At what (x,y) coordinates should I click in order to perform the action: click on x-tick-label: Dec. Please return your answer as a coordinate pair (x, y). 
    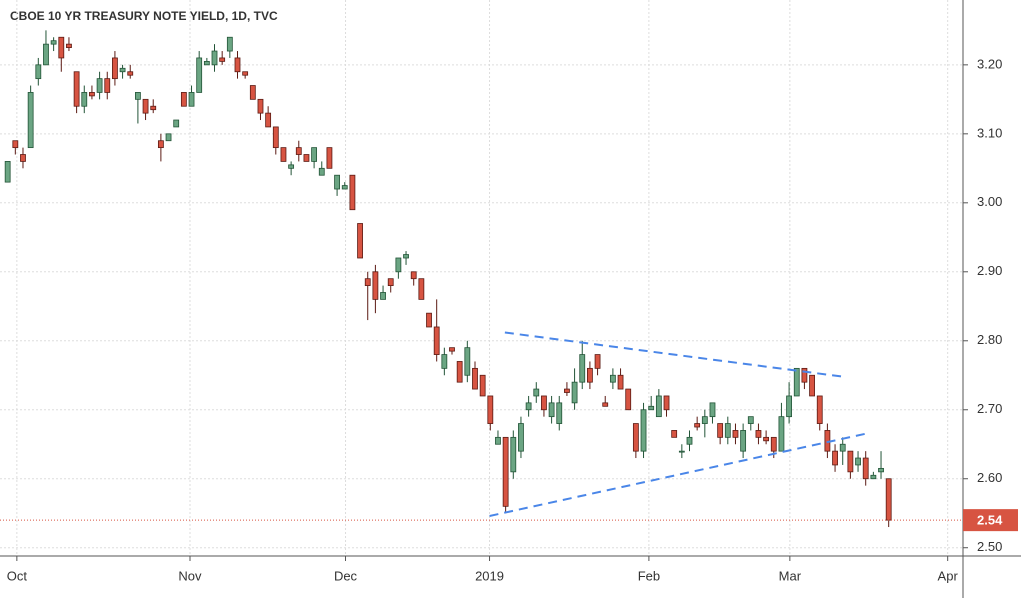
    Looking at the image, I should click on (346, 575).